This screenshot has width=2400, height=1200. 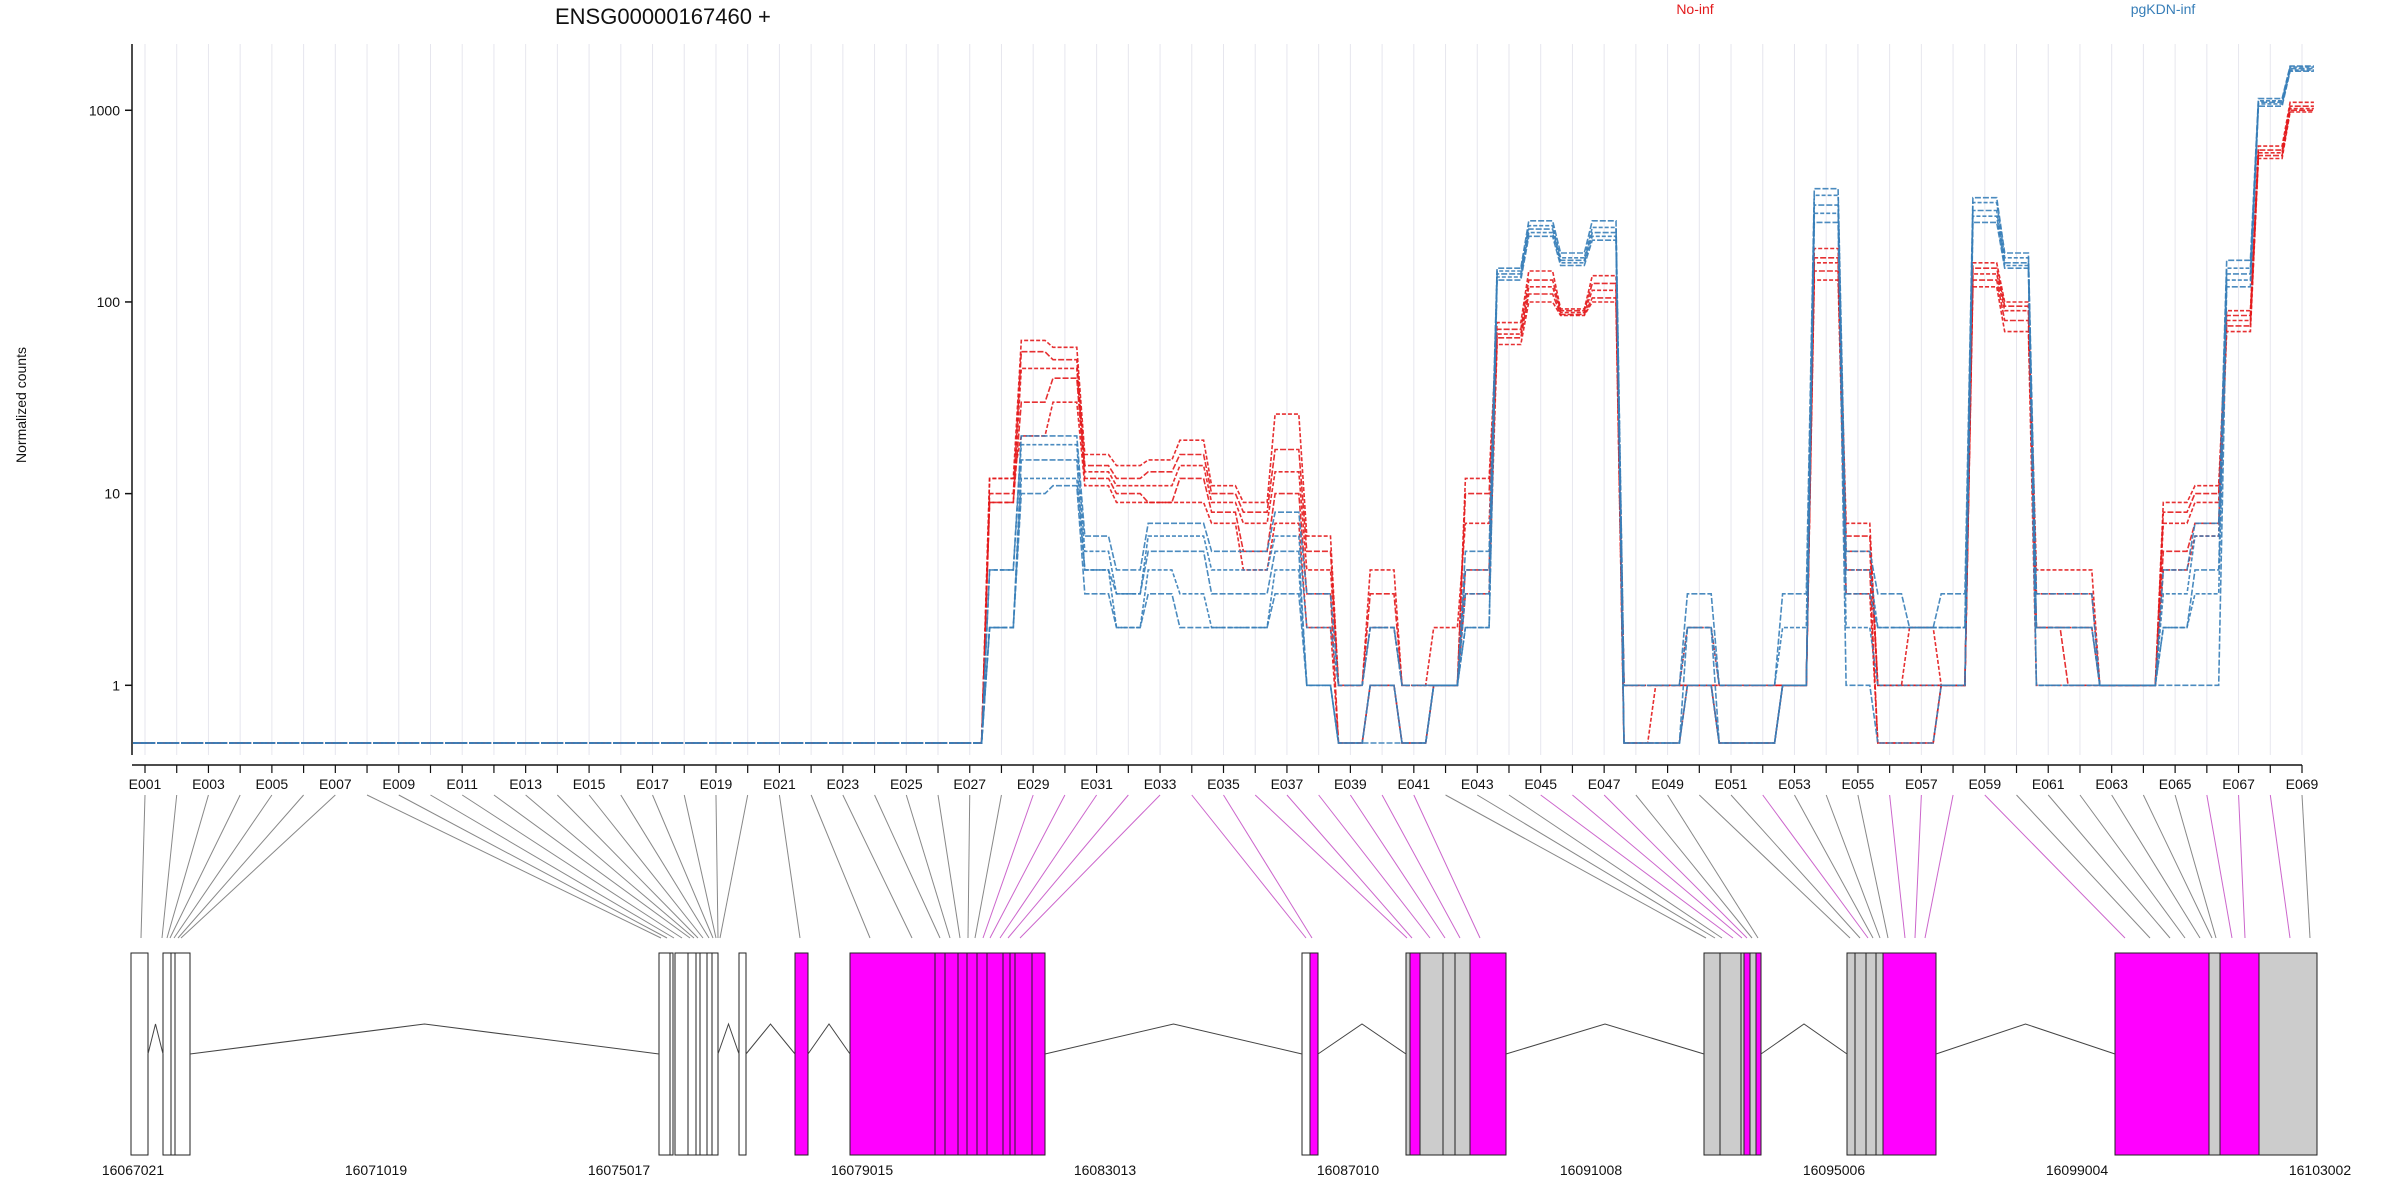 I want to click on x-tick-label: E007, so click(x=335, y=784).